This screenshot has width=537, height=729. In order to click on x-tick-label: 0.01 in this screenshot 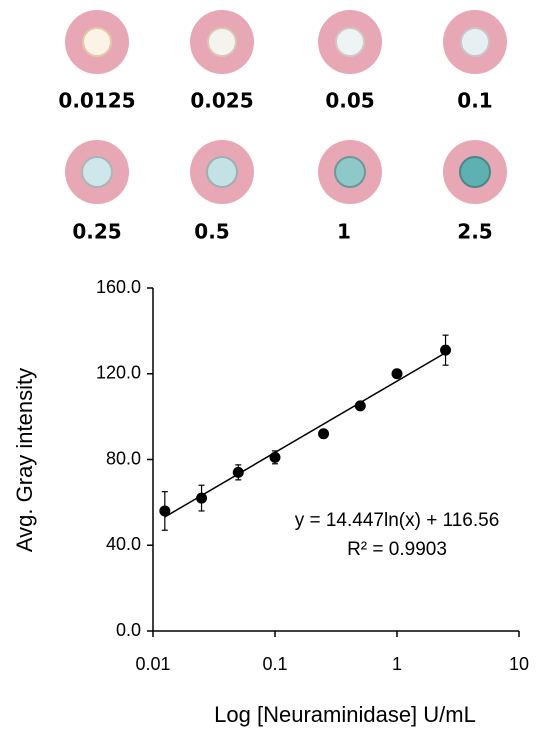, I will do `click(152, 664)`.